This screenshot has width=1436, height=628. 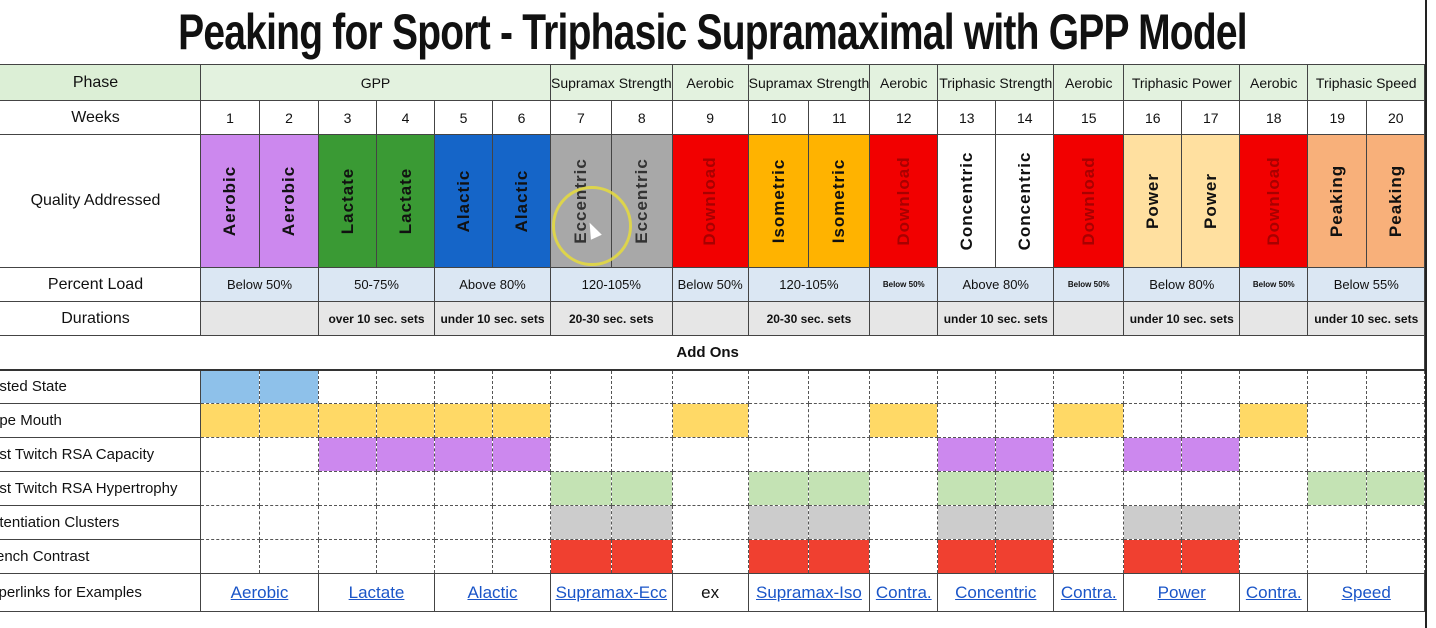 I want to click on quality-cell: Power, so click(x=1211, y=201).